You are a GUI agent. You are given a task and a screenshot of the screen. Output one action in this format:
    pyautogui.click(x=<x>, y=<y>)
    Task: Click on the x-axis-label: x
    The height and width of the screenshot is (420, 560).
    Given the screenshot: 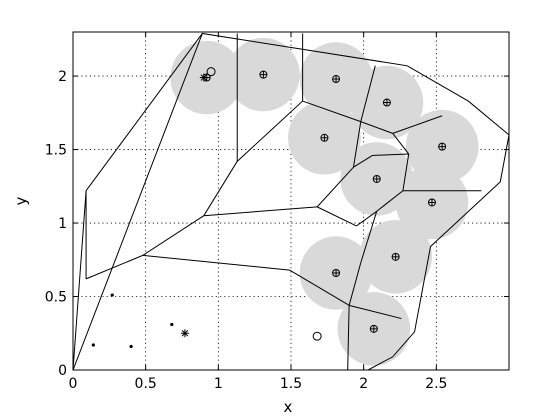 What is the action you would take?
    pyautogui.click(x=288, y=407)
    